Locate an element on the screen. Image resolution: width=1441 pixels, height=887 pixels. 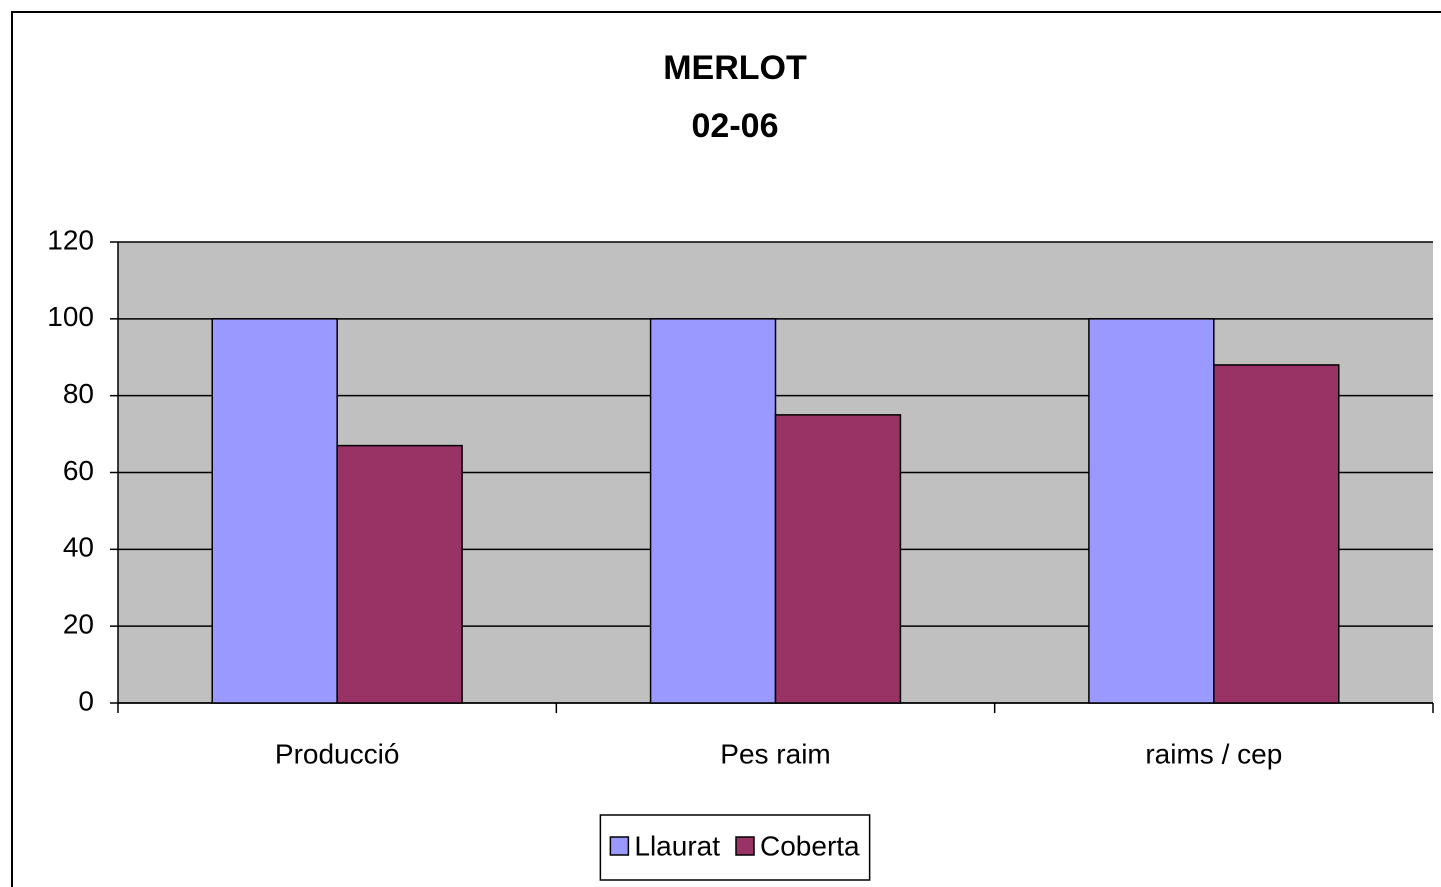
y-tick-label: 0 is located at coordinates (86, 700).